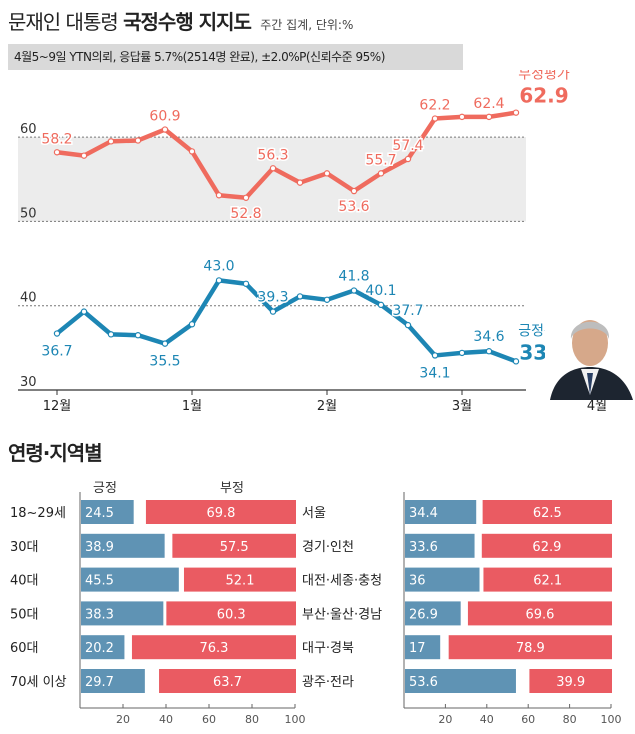 The height and width of the screenshot is (734, 635). What do you see at coordinates (24, 547) in the screenshot?
I see `age-category-1: 30대` at bounding box center [24, 547].